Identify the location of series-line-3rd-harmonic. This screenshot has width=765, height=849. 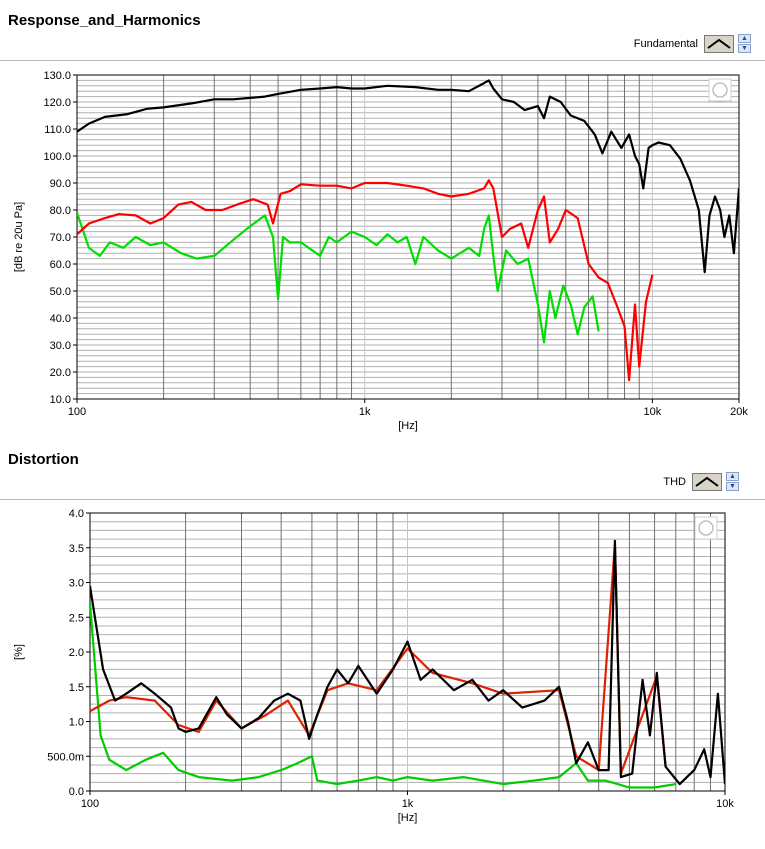
(338, 278).